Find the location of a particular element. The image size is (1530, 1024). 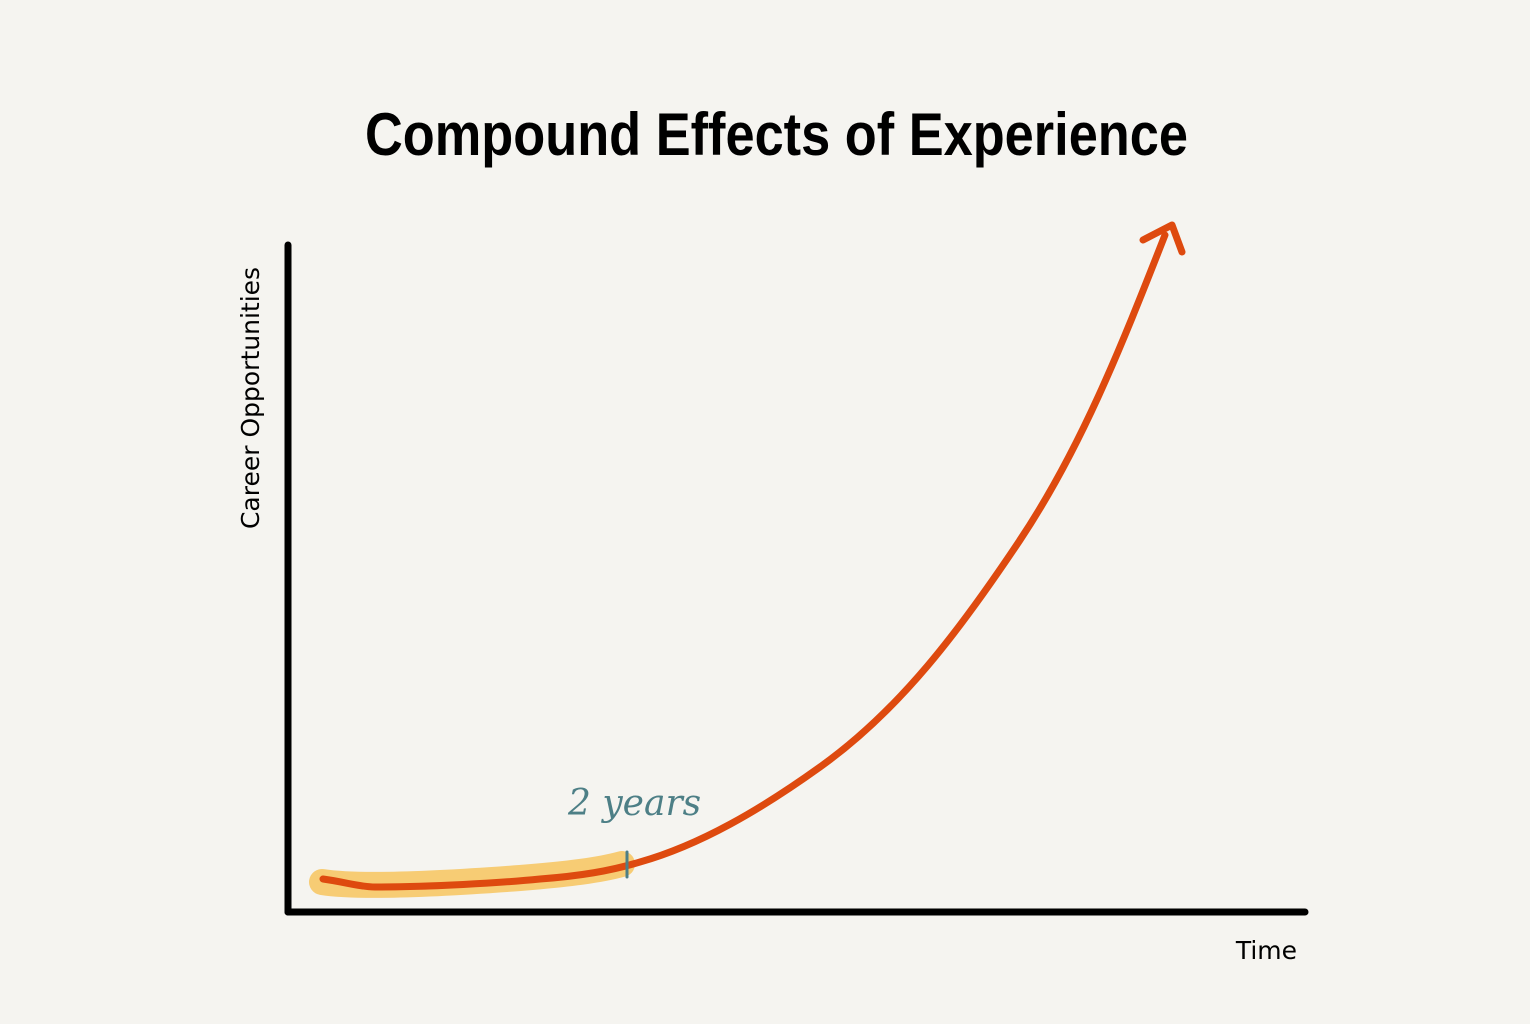

x-axis-label: Time is located at coordinates (1266, 950).